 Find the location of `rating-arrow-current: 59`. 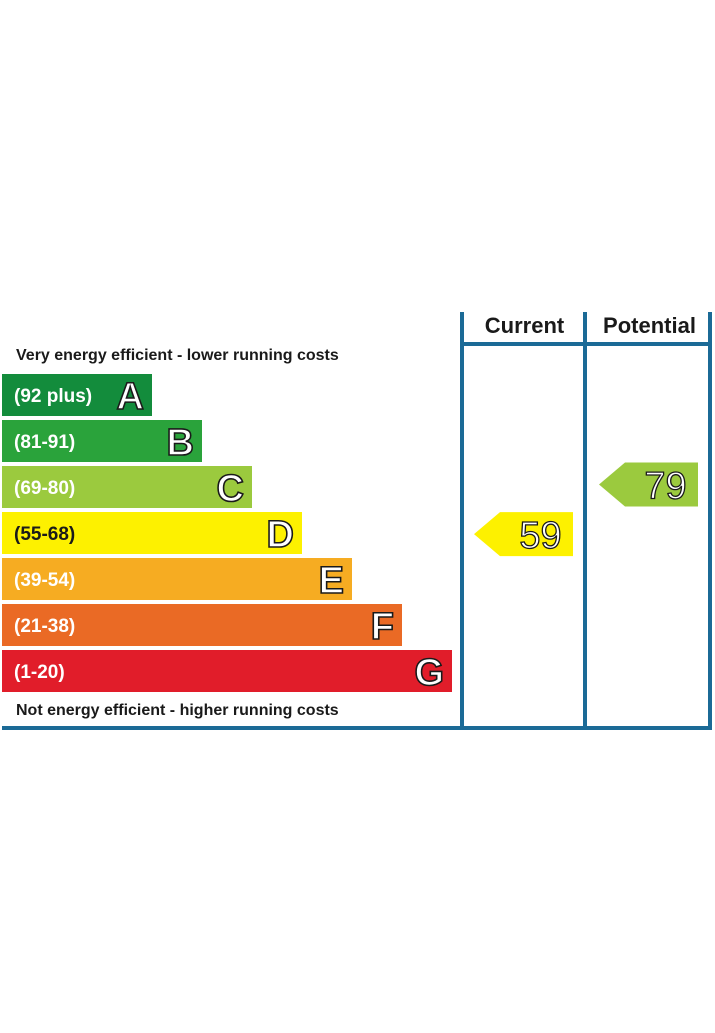

rating-arrow-current: 59 is located at coordinates (523, 535).